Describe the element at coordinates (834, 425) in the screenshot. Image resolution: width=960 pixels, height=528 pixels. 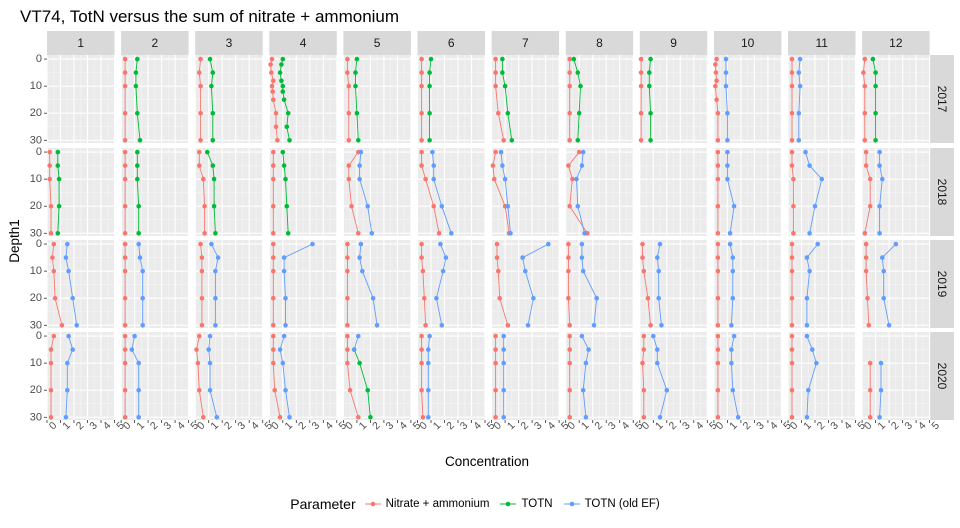
I see `x-tick-label: 3` at that location.